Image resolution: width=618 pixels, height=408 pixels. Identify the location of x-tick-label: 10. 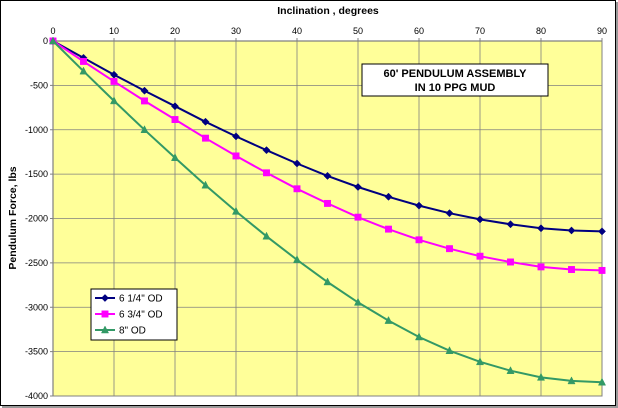
(114, 31).